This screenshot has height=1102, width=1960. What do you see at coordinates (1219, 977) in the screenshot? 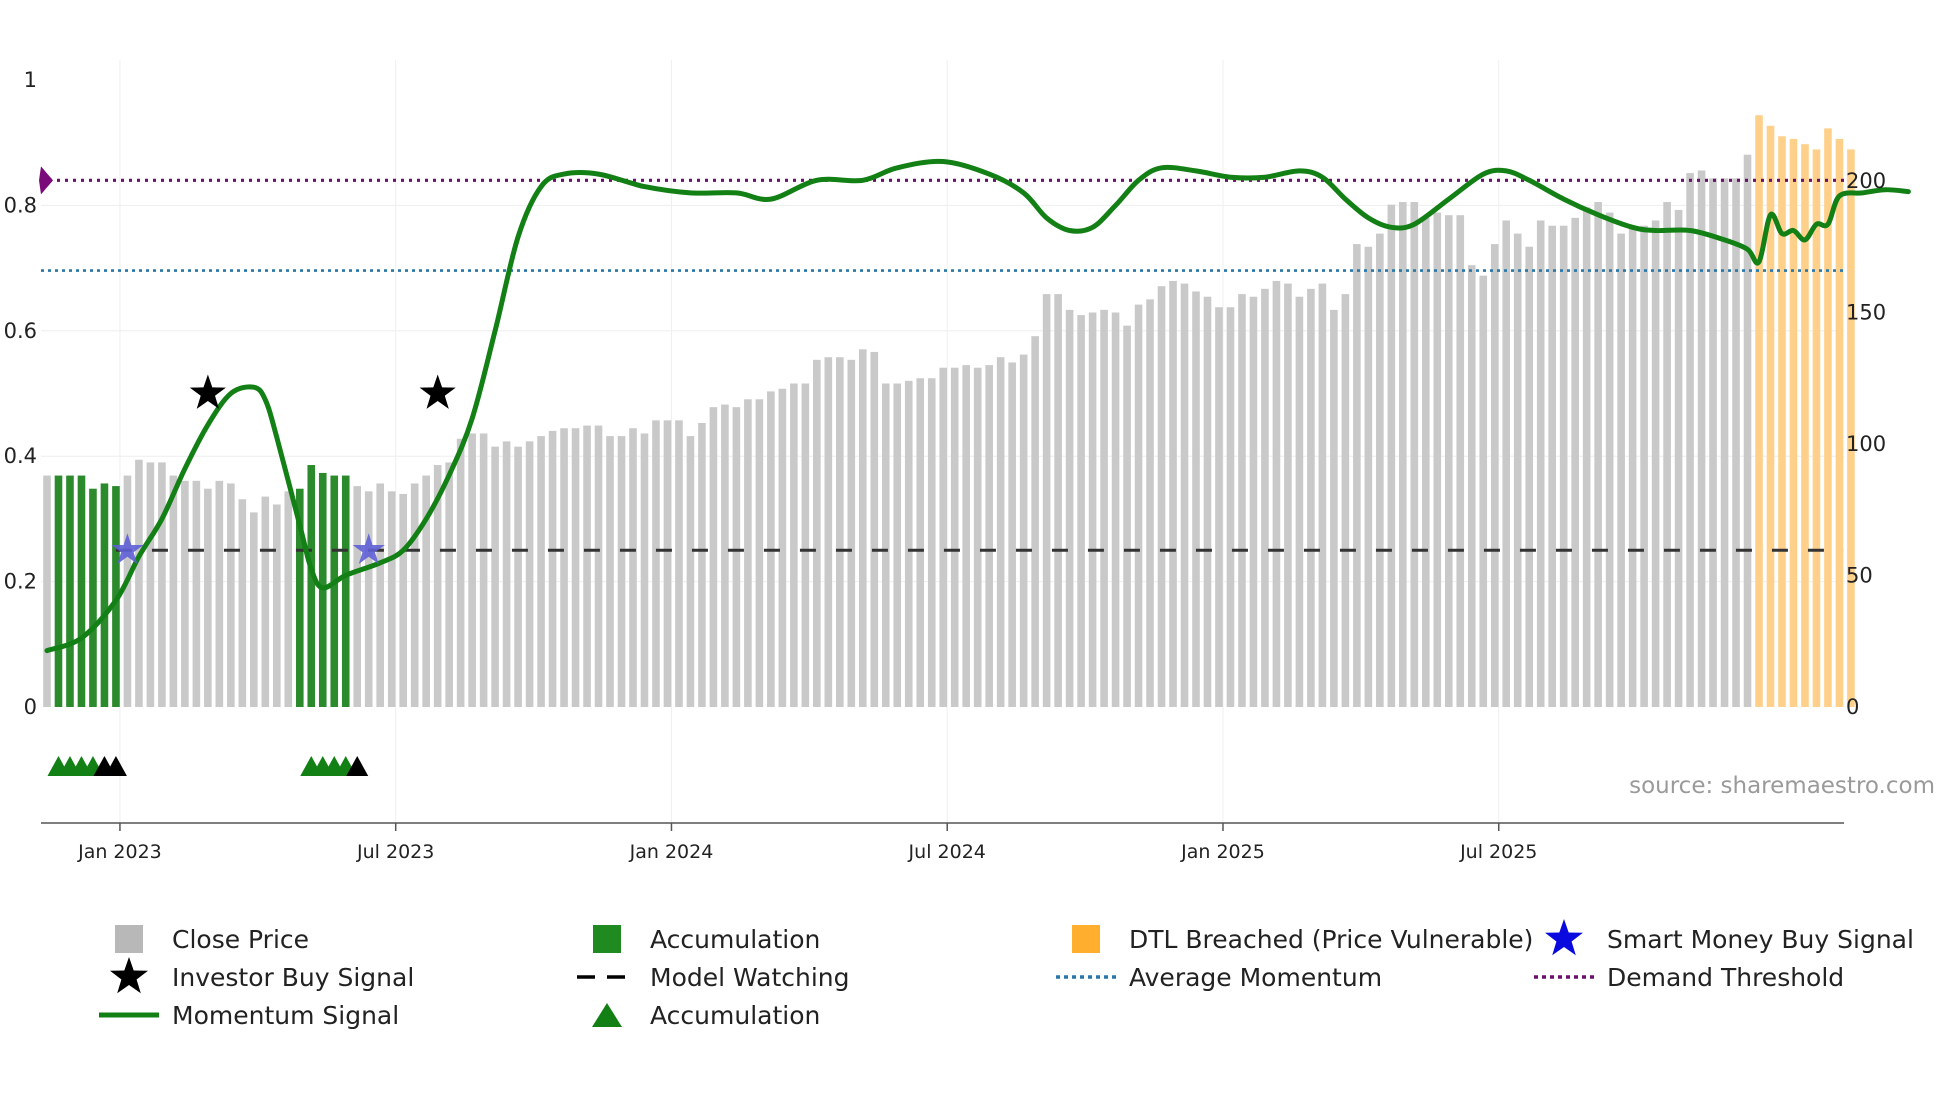
I see `legend-item: Average Momentum` at bounding box center [1219, 977].